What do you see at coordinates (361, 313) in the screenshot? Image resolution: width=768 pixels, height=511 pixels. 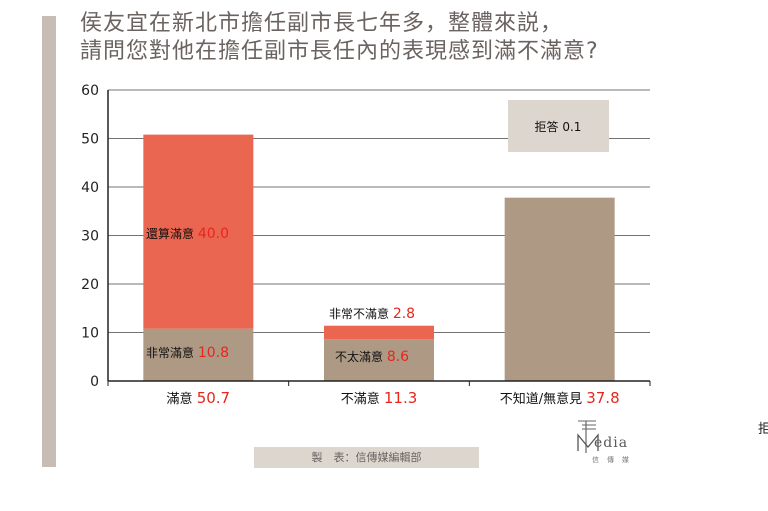 I see `segment-label: 非常不滿意` at bounding box center [361, 313].